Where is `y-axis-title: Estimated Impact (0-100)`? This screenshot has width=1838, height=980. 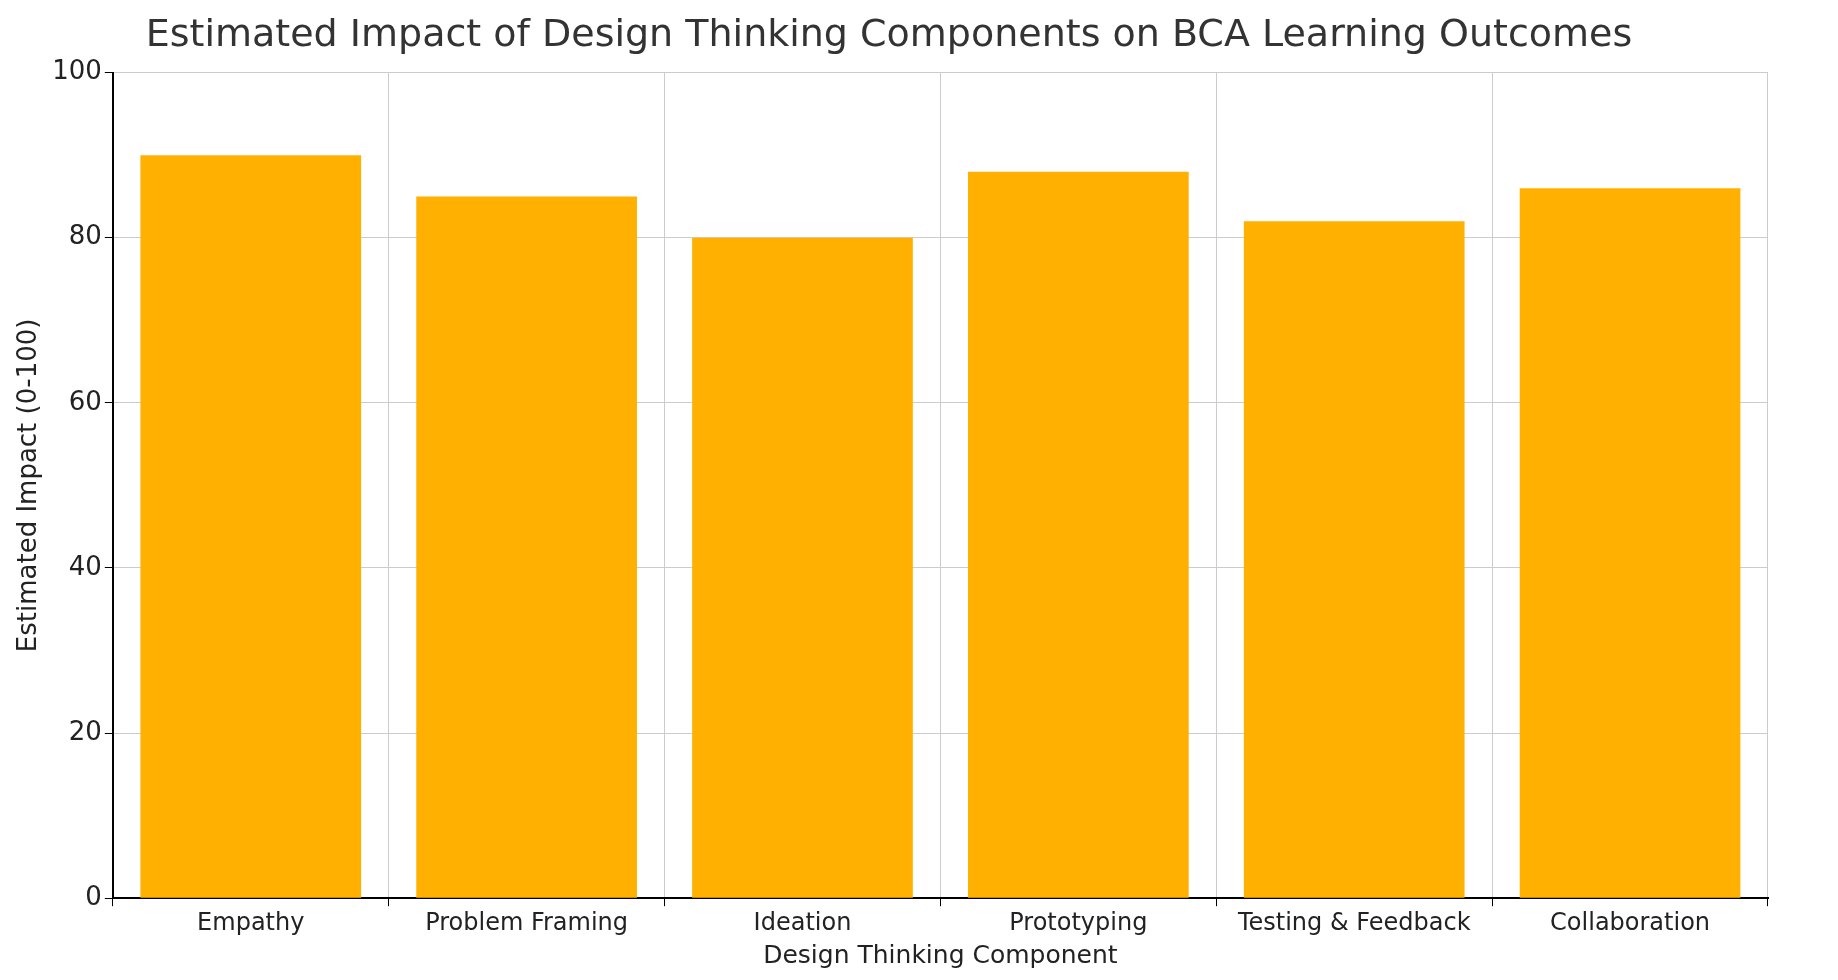 y-axis-title: Estimated Impact (0-100) is located at coordinates (27, 485).